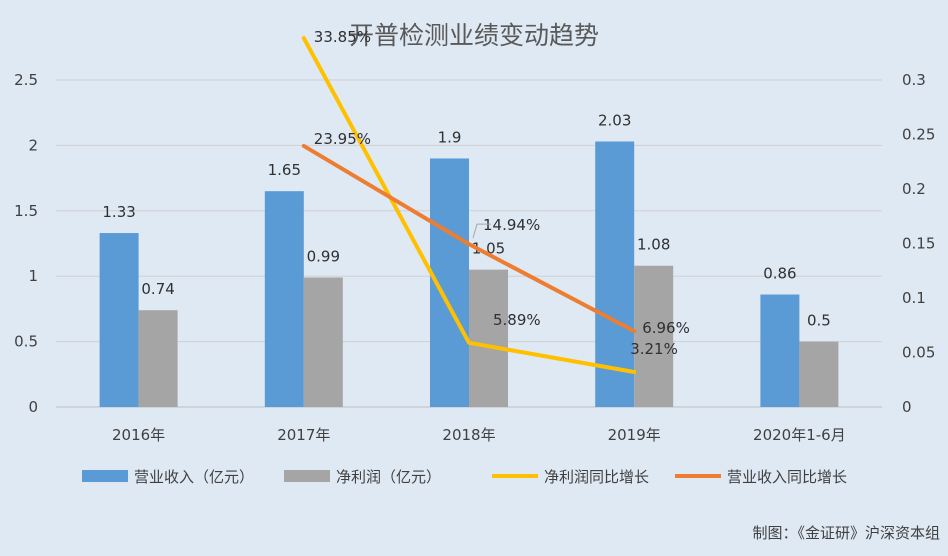 The width and height of the screenshot is (948, 556). Describe the element at coordinates (511, 225) in the screenshot. I see `data-label: 14.94%` at that location.